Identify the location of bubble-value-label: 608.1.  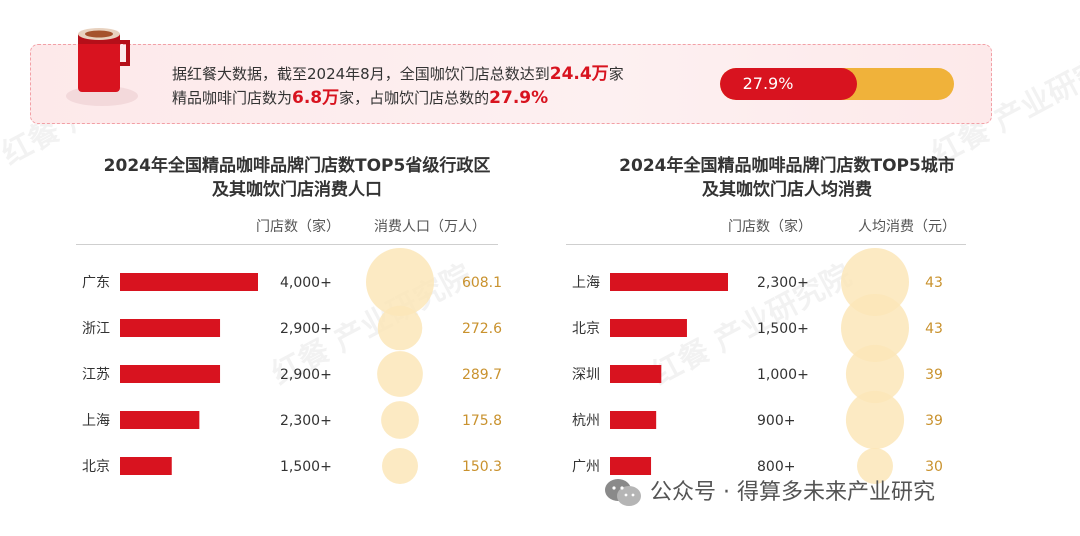
(482, 283).